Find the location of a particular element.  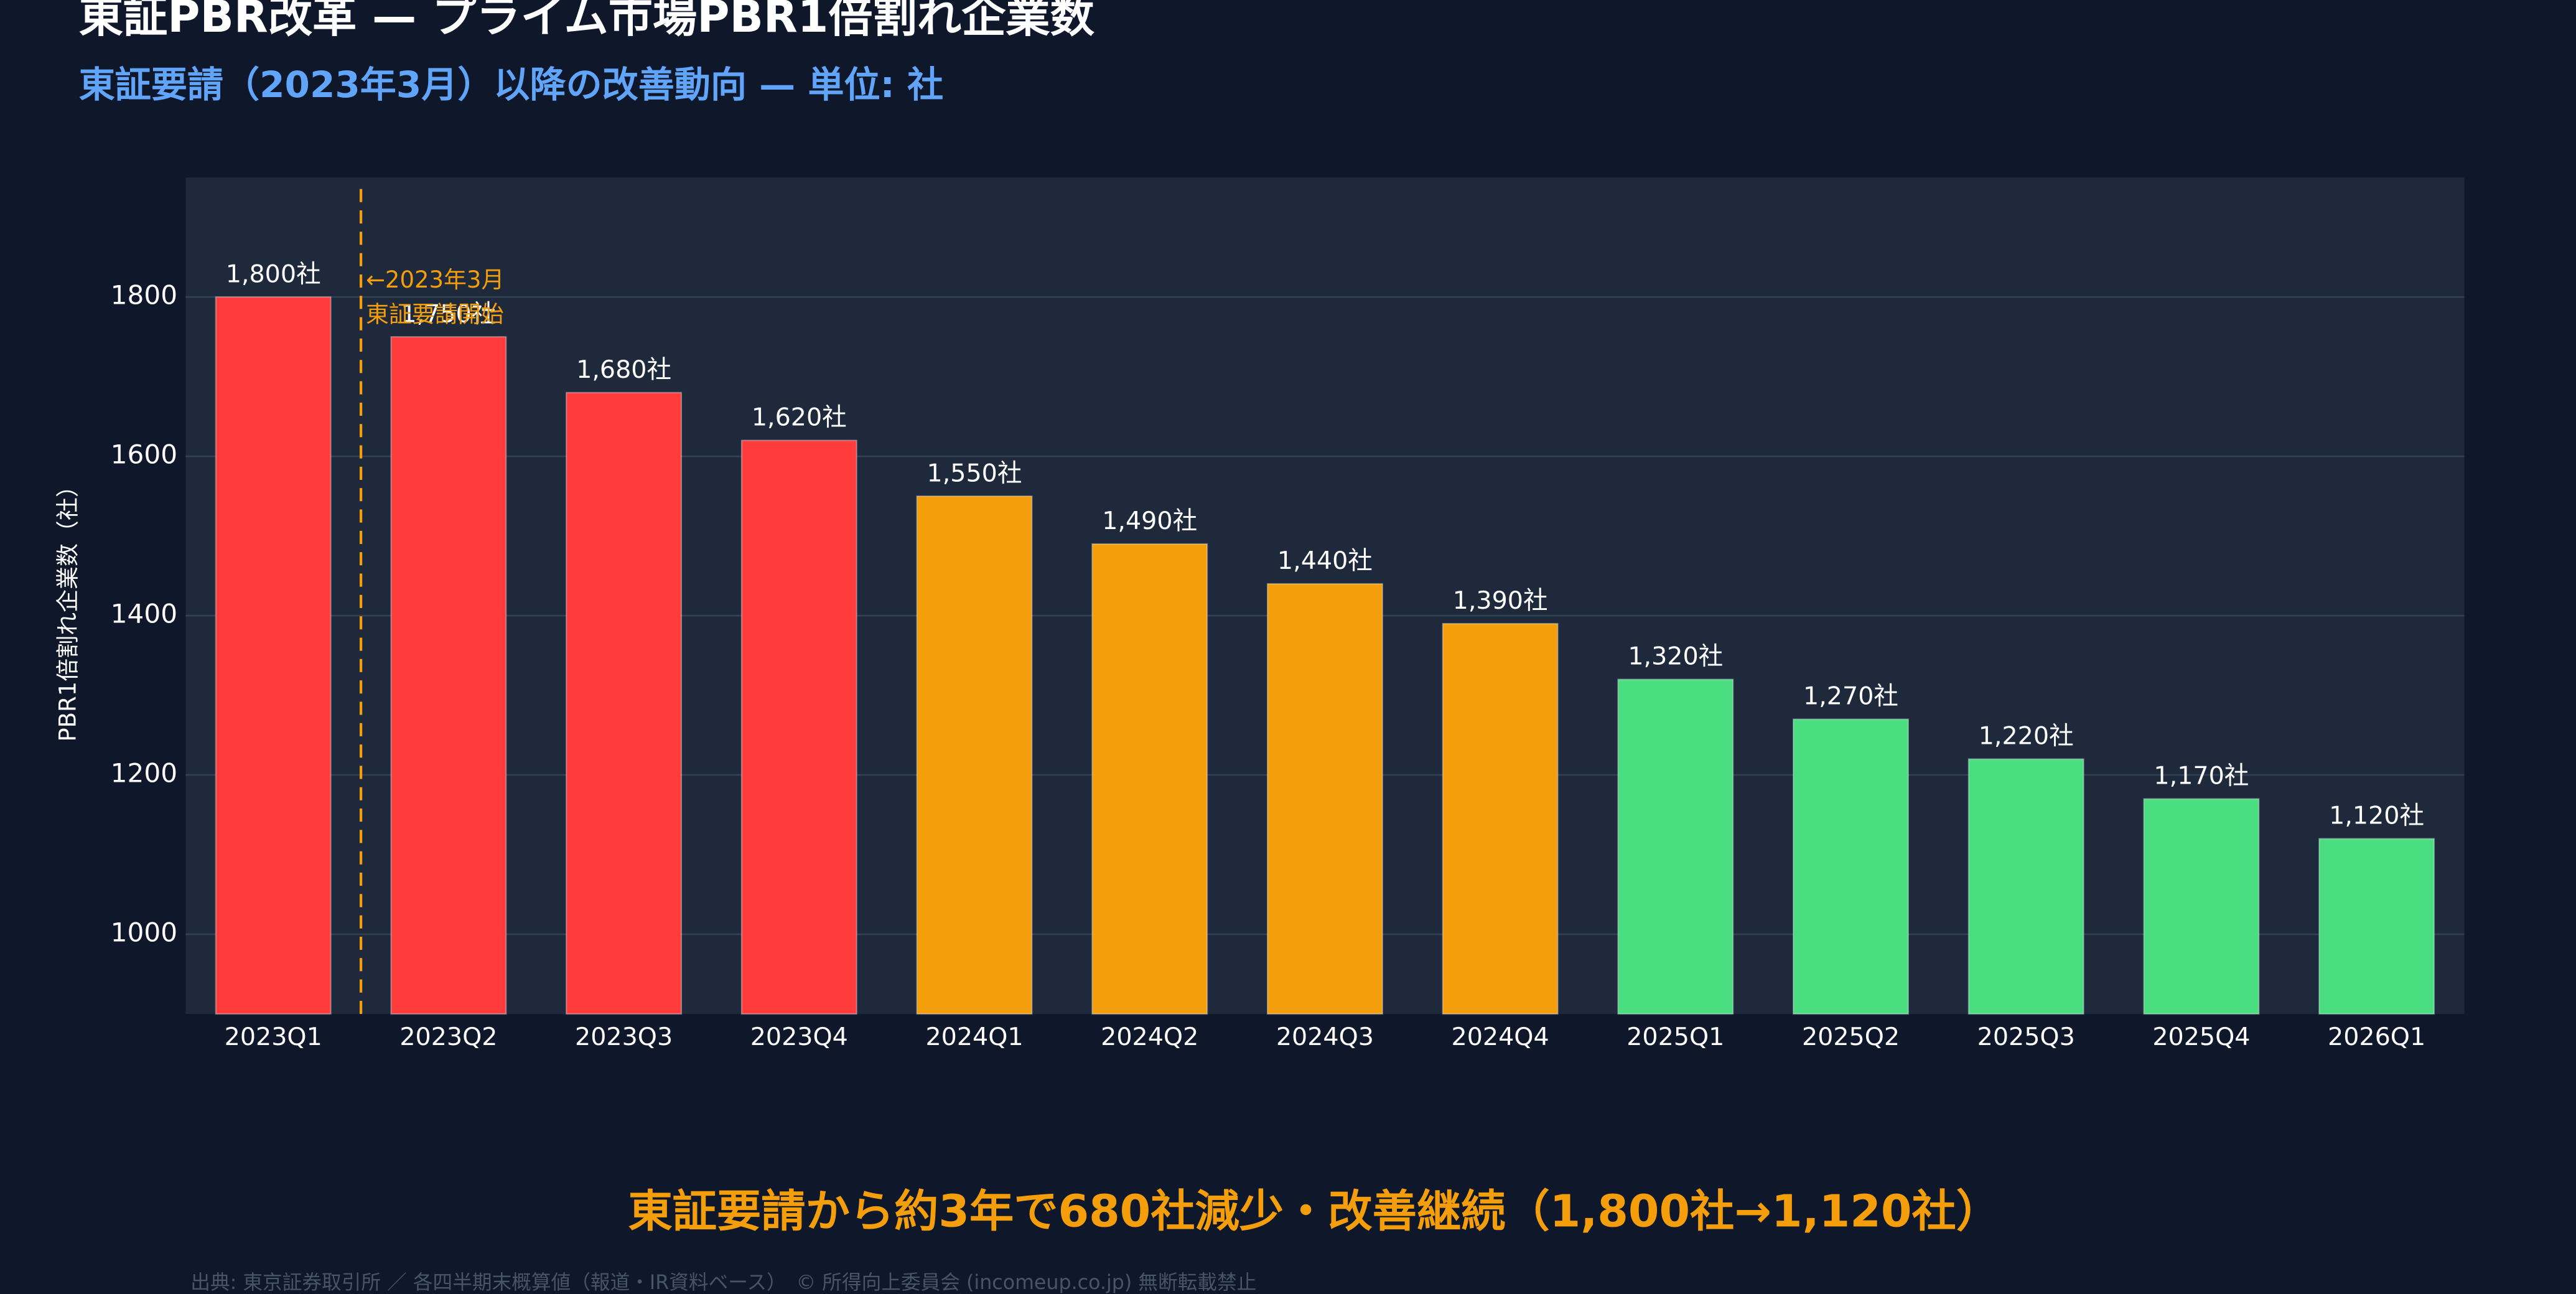

value-label: 1,170社 is located at coordinates (2201, 776).